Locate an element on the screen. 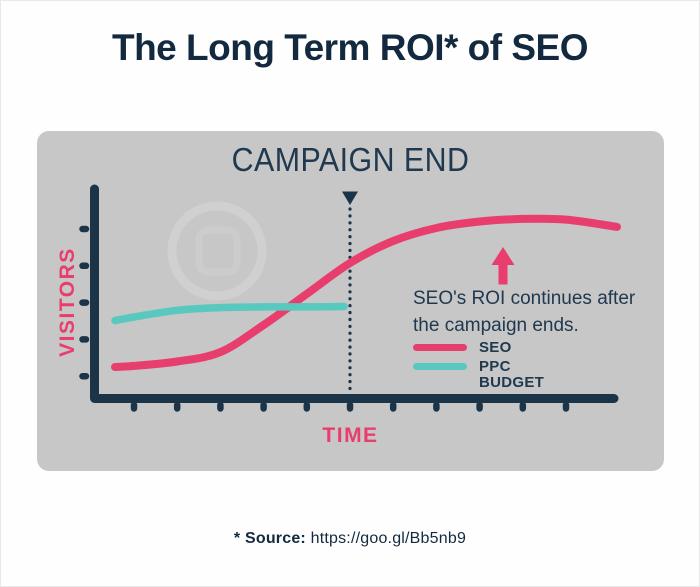  ppc-curve is located at coordinates (229, 313).